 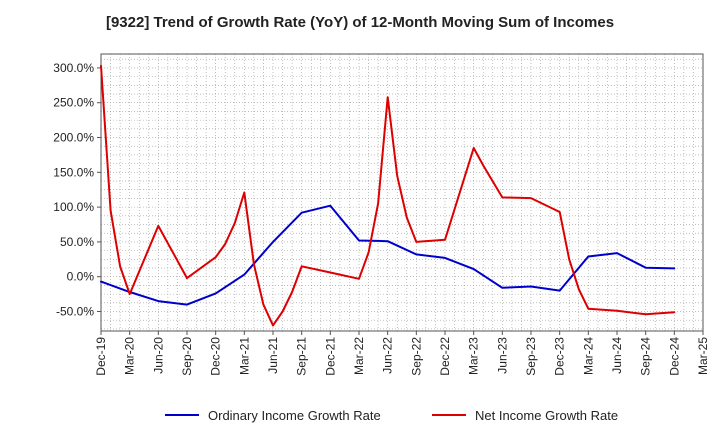 I want to click on x-tick-label: Dec-23, so click(x=560, y=356).